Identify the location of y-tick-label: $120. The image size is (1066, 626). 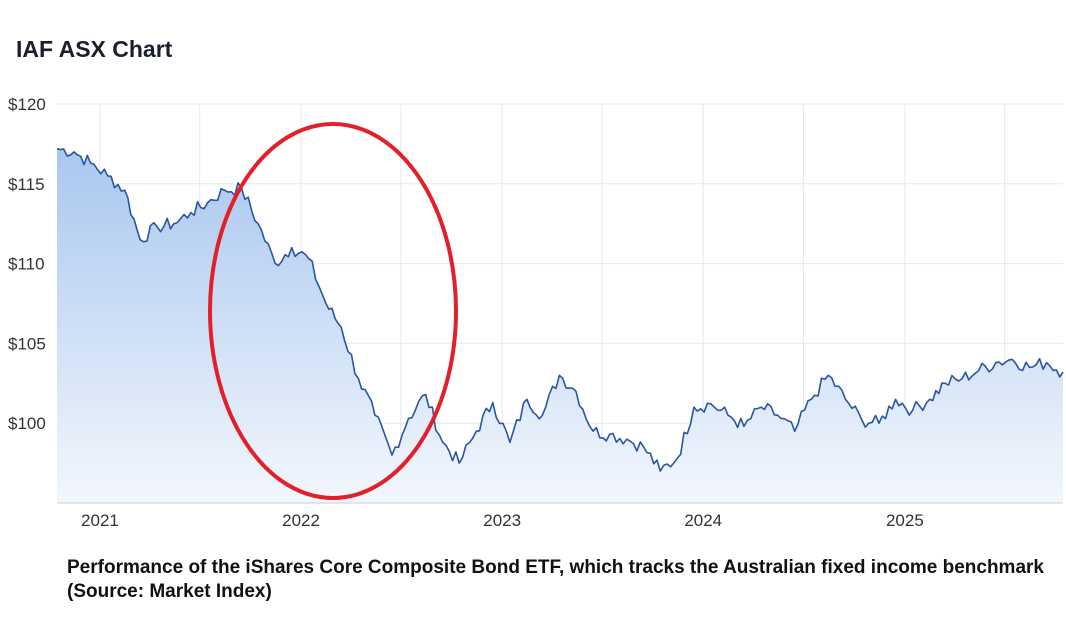
(27, 104).